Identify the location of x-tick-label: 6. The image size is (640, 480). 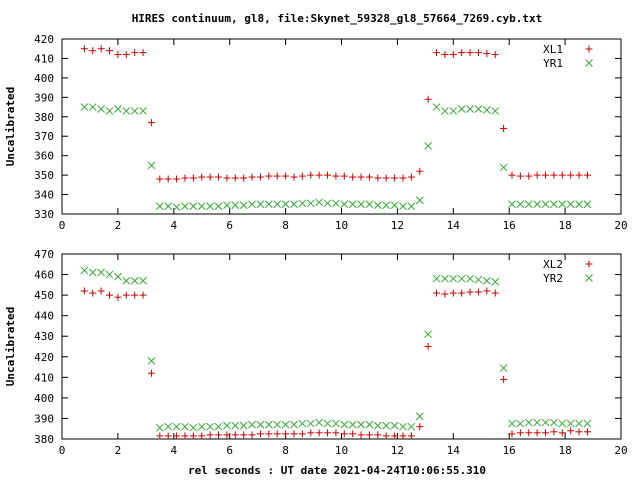
(229, 225).